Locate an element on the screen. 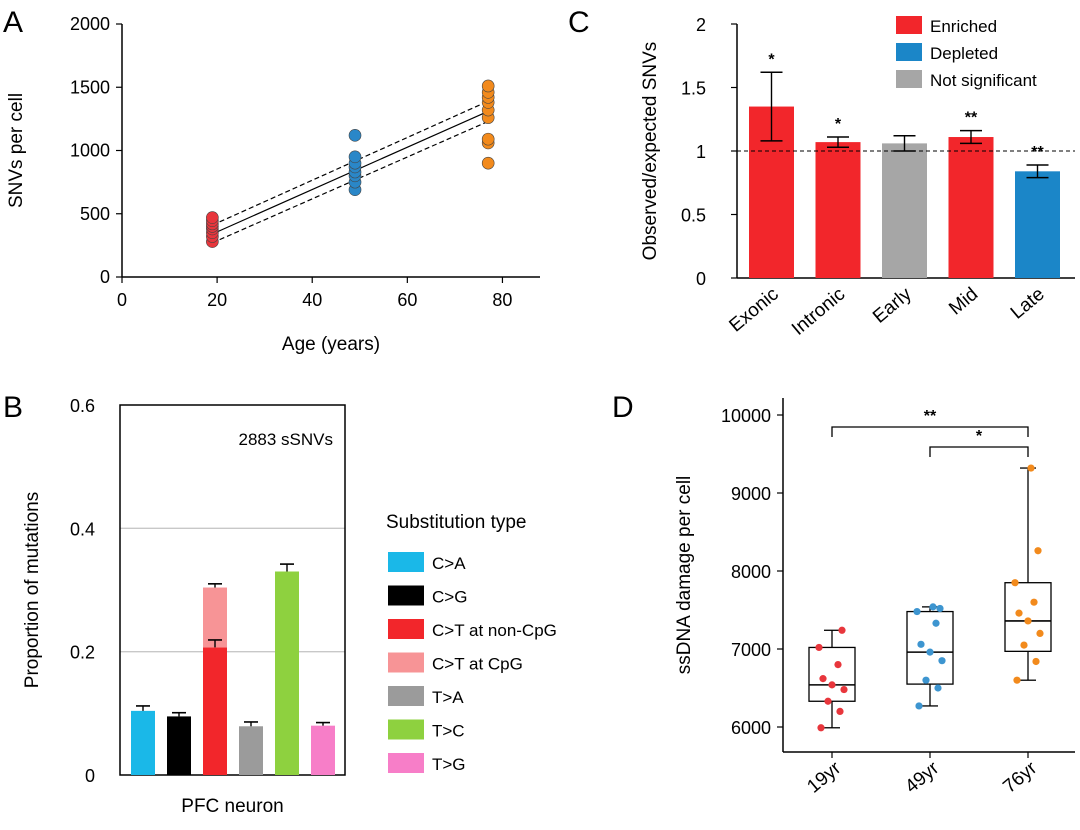 This screenshot has height=830, width=1080. panel-letter-d: D is located at coordinates (623, 407).